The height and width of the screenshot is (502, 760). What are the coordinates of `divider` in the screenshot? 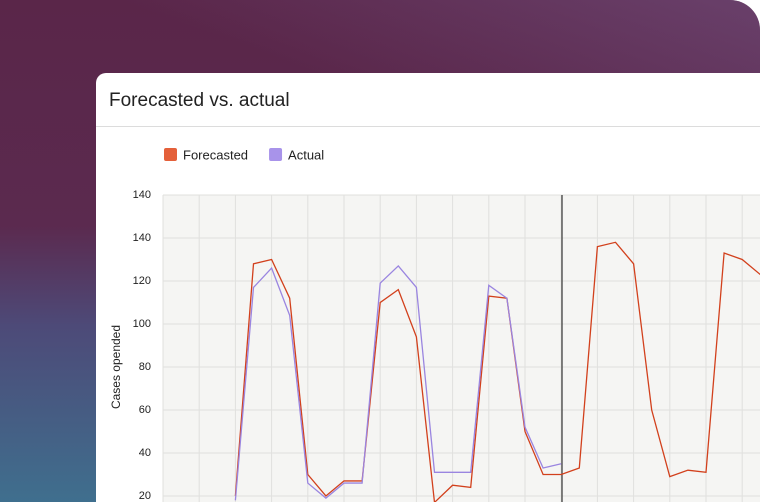 It's located at (428, 126).